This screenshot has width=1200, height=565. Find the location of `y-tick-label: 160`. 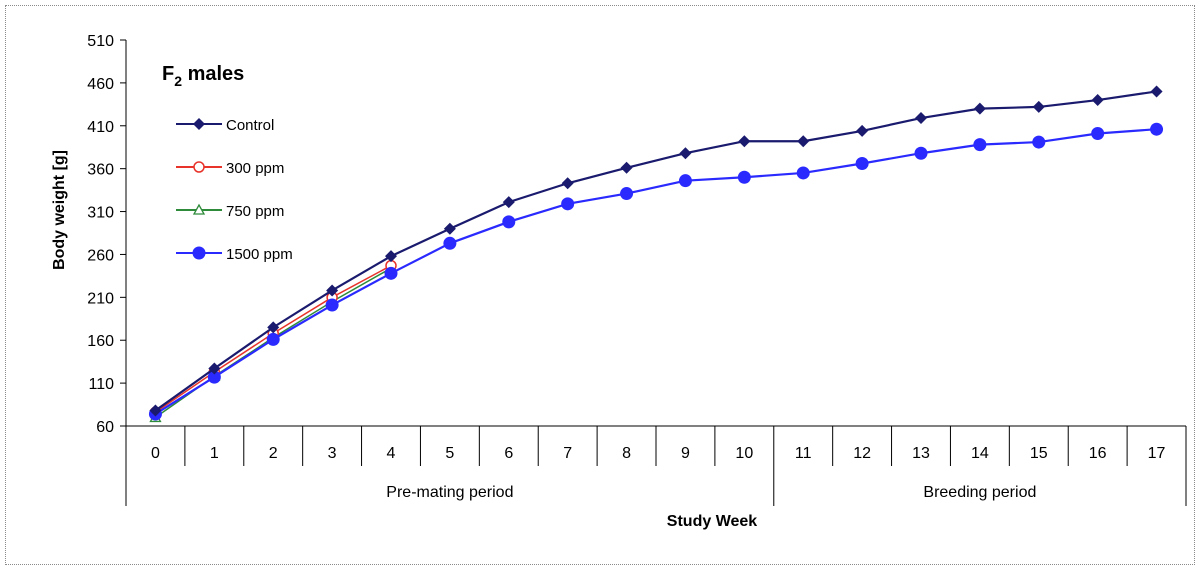

y-tick-label: 160 is located at coordinates (100, 341).